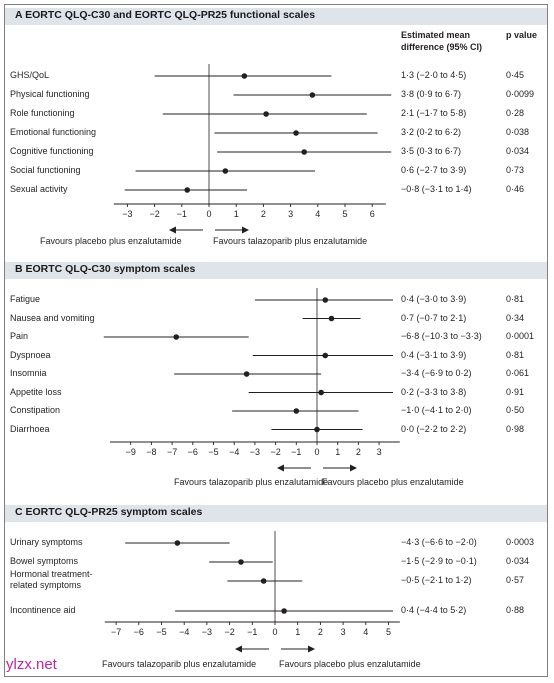 The height and width of the screenshot is (683, 554). Describe the element at coordinates (50, 94) in the screenshot. I see `row-label: Physical functioning` at that location.